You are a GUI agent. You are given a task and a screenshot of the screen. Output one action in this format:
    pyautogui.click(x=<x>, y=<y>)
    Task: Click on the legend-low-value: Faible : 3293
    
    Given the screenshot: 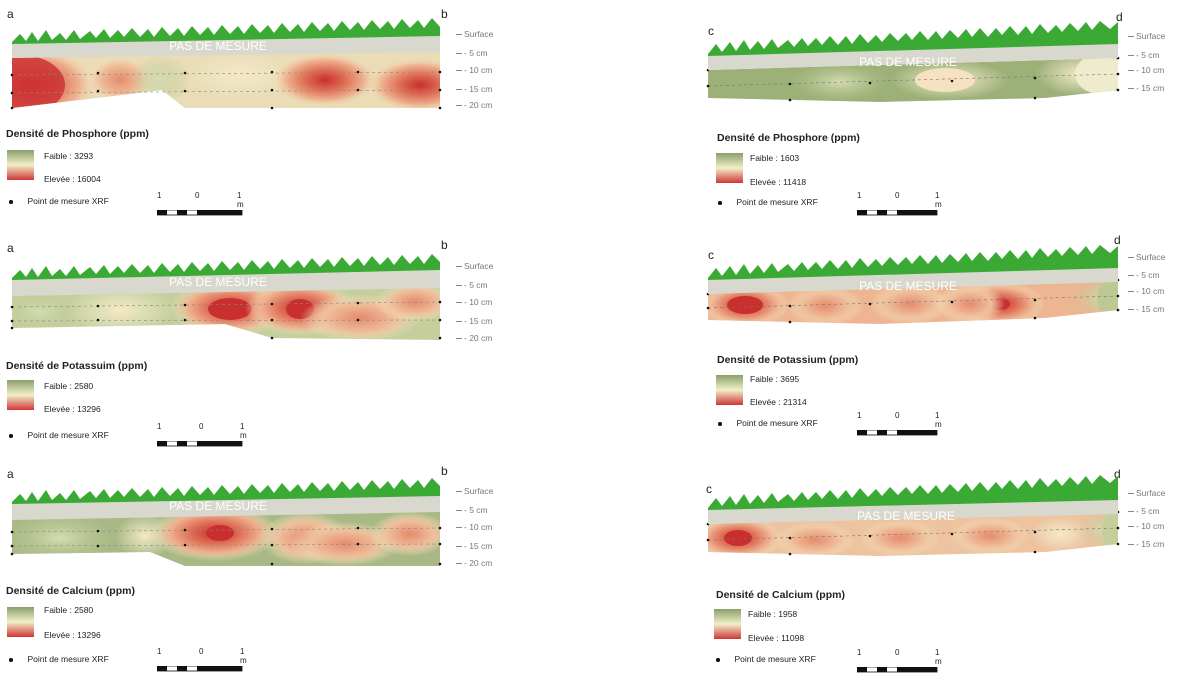 What is the action you would take?
    pyautogui.click(x=69, y=156)
    